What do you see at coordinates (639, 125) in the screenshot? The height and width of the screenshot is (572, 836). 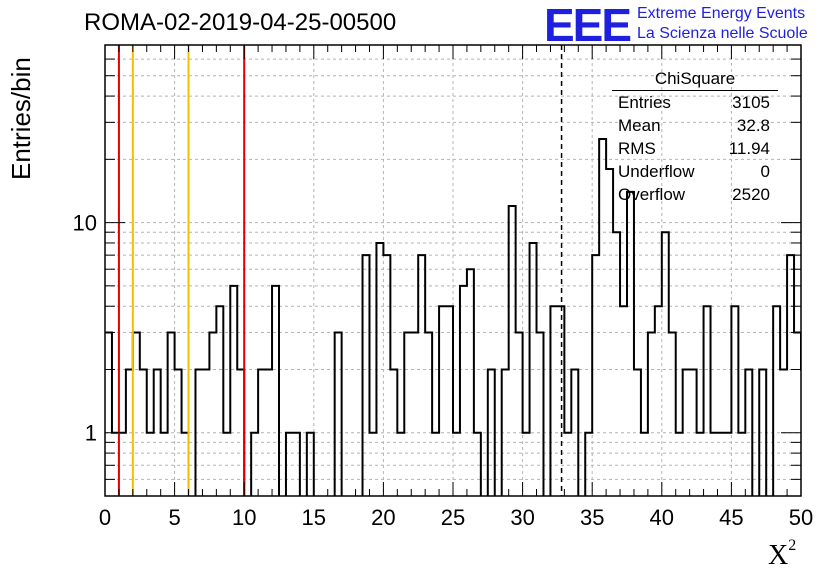 I see `stats-label: Mean` at bounding box center [639, 125].